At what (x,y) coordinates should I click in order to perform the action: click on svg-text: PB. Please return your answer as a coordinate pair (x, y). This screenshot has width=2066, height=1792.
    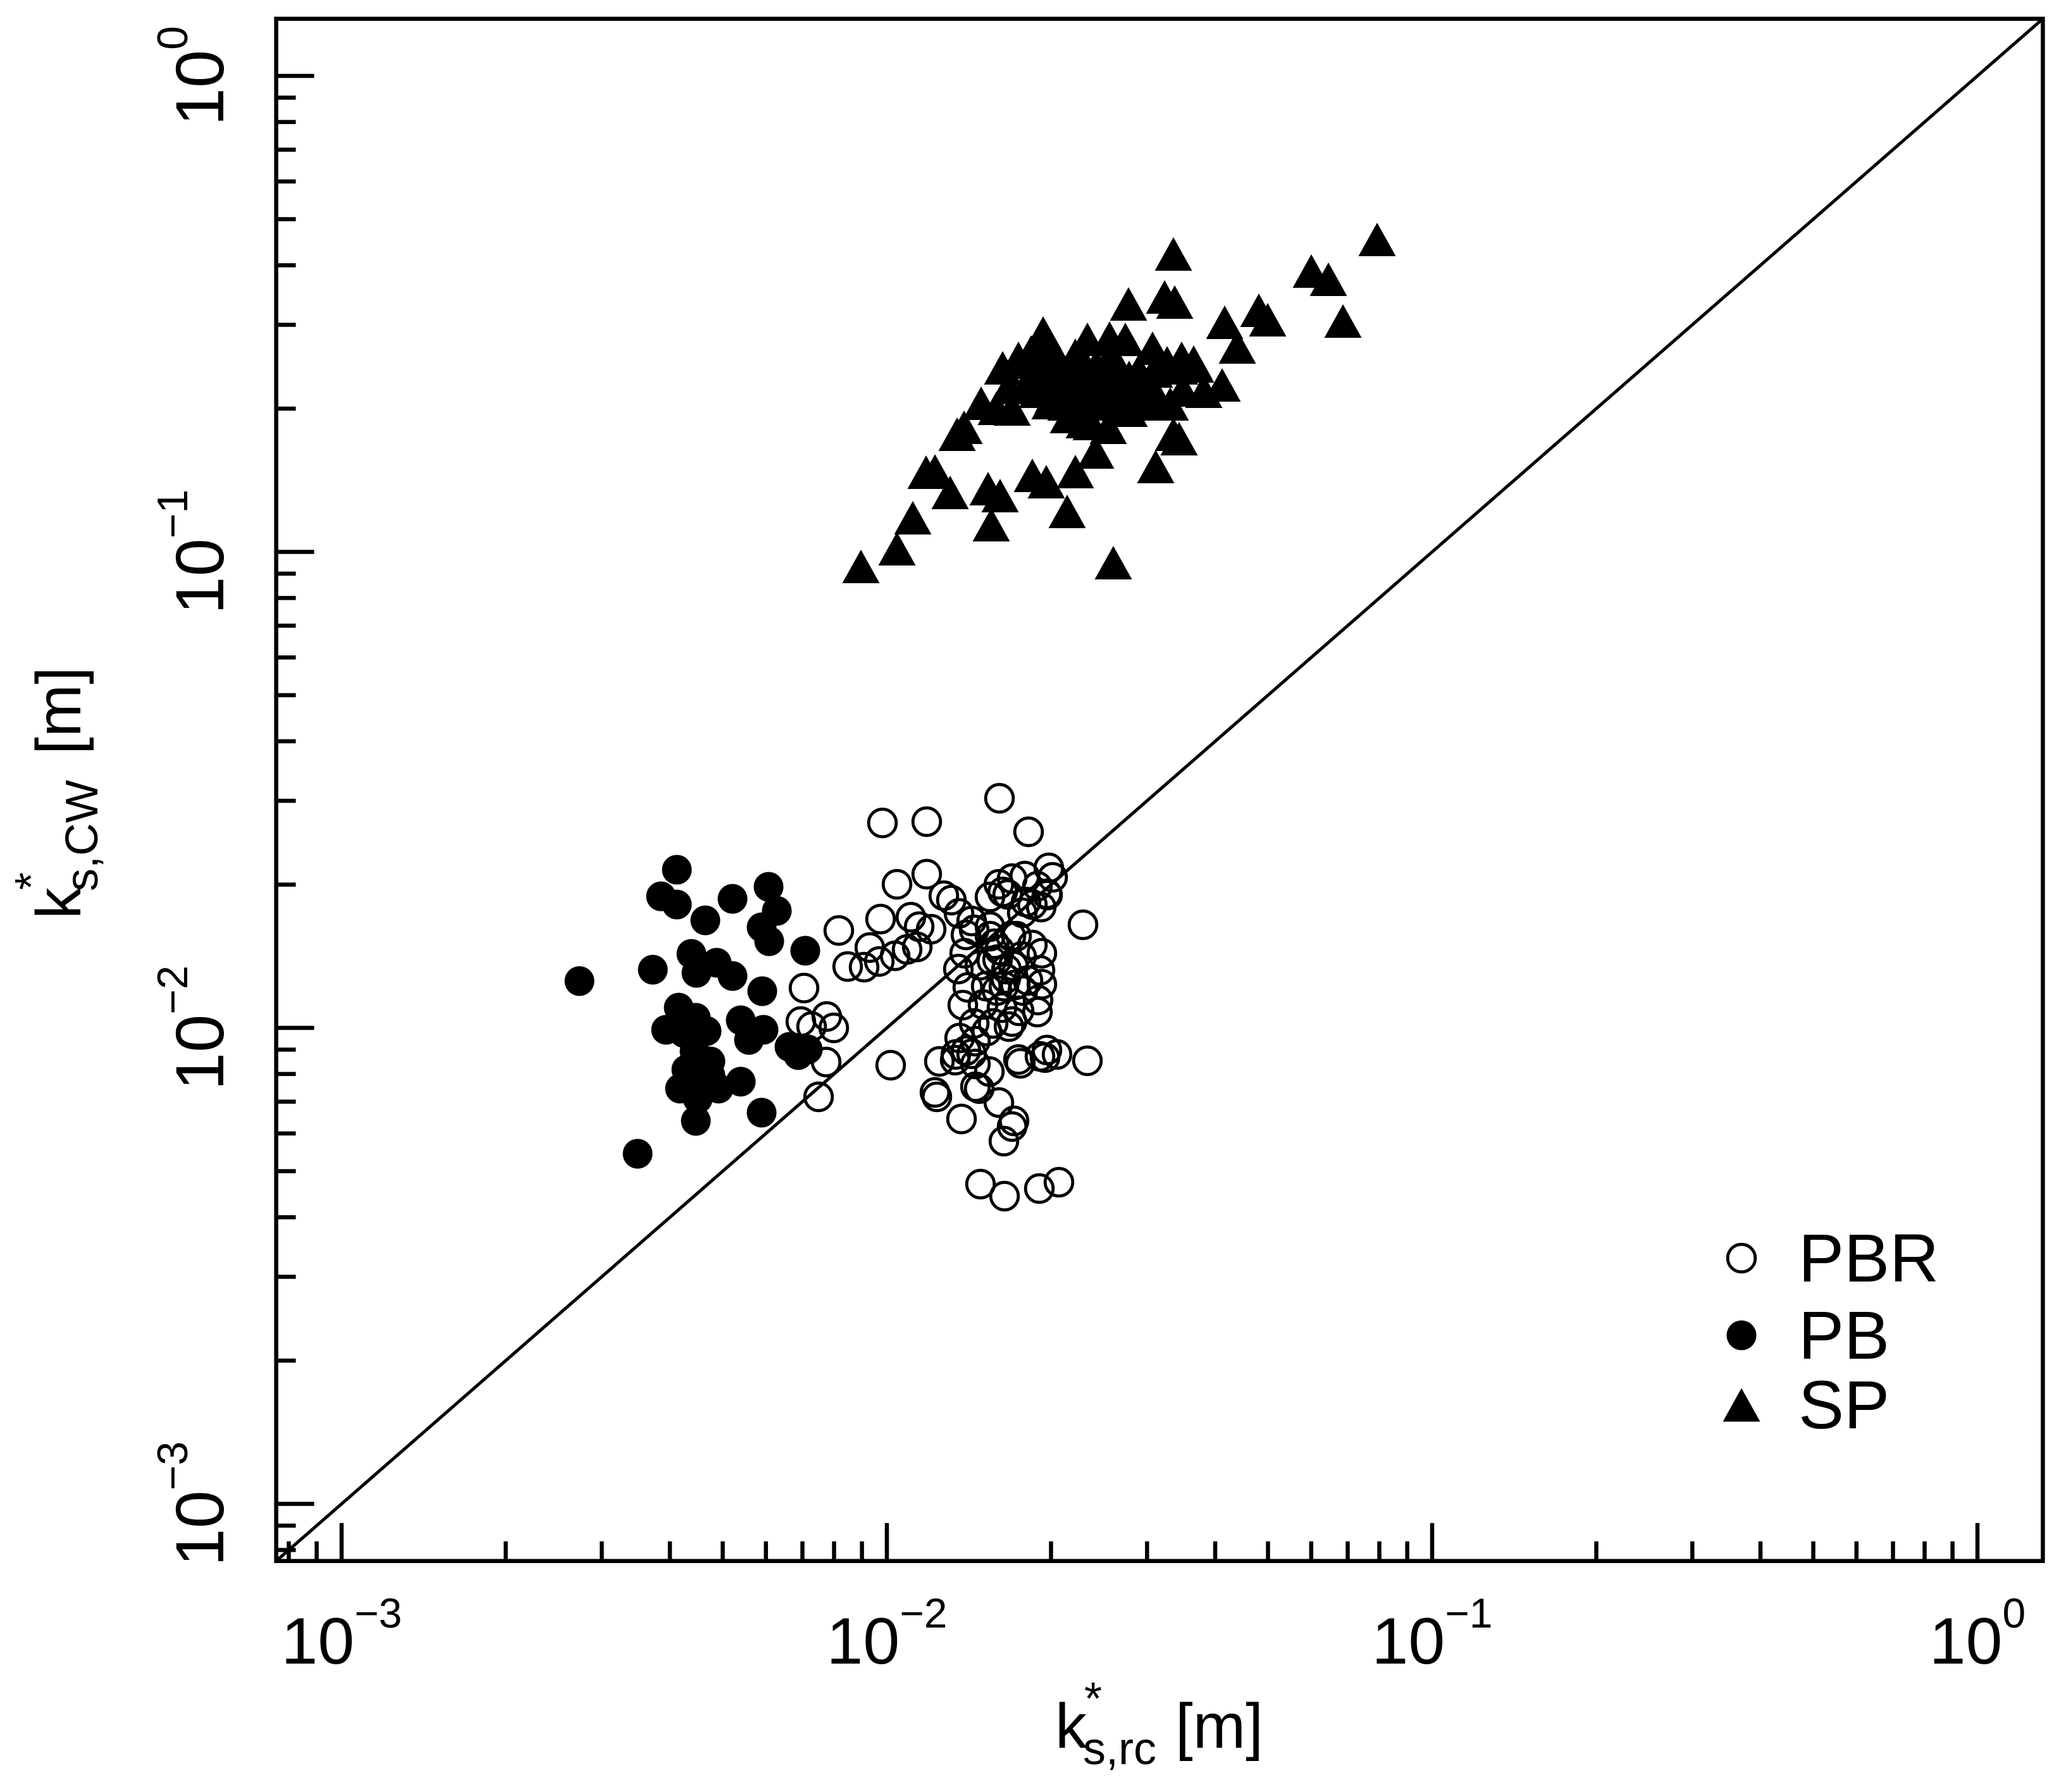
    Looking at the image, I should click on (1844, 1335).